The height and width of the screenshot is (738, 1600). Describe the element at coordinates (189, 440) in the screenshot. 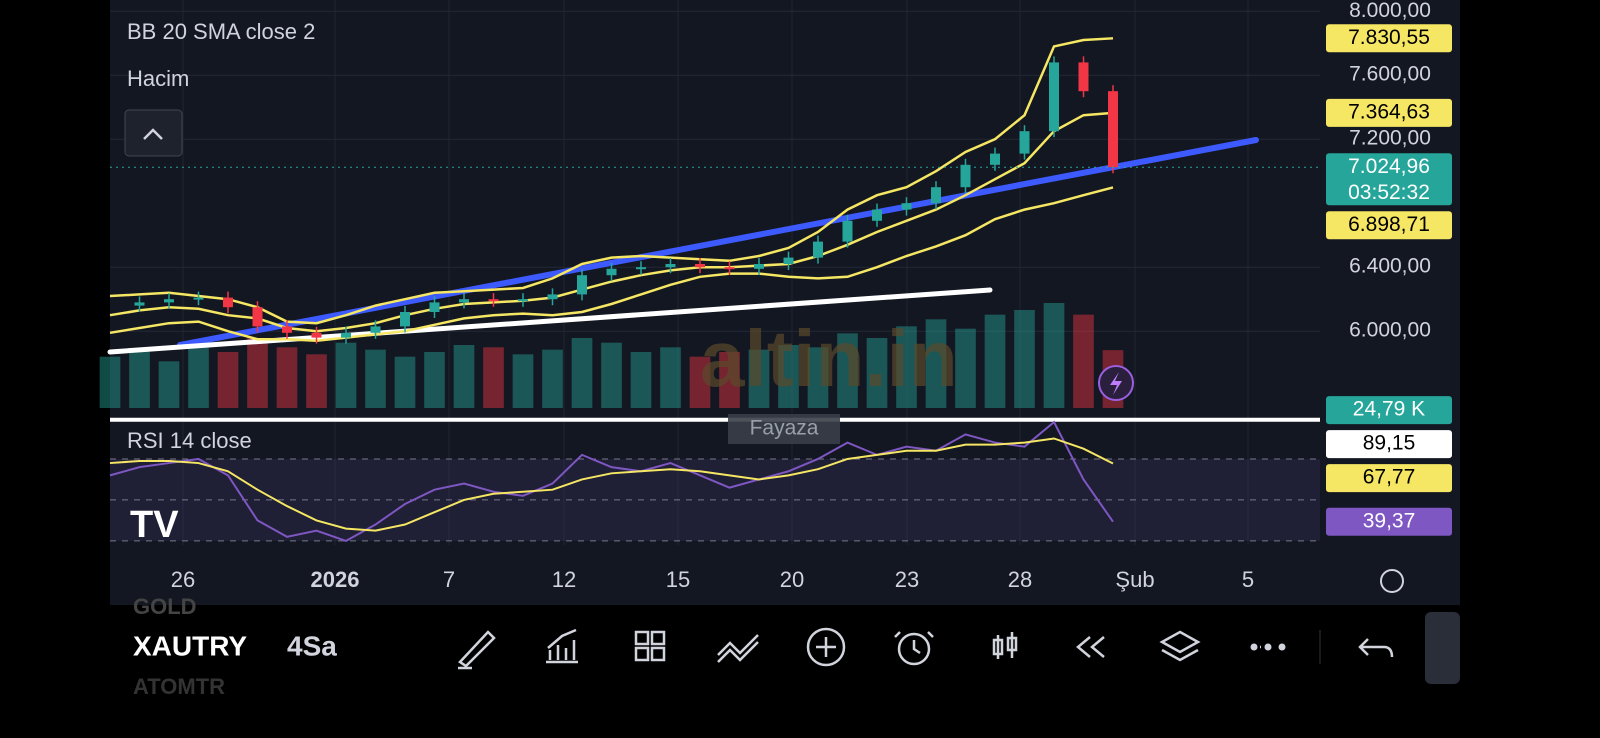

I see `rsi-label: RSI 14 close` at that location.